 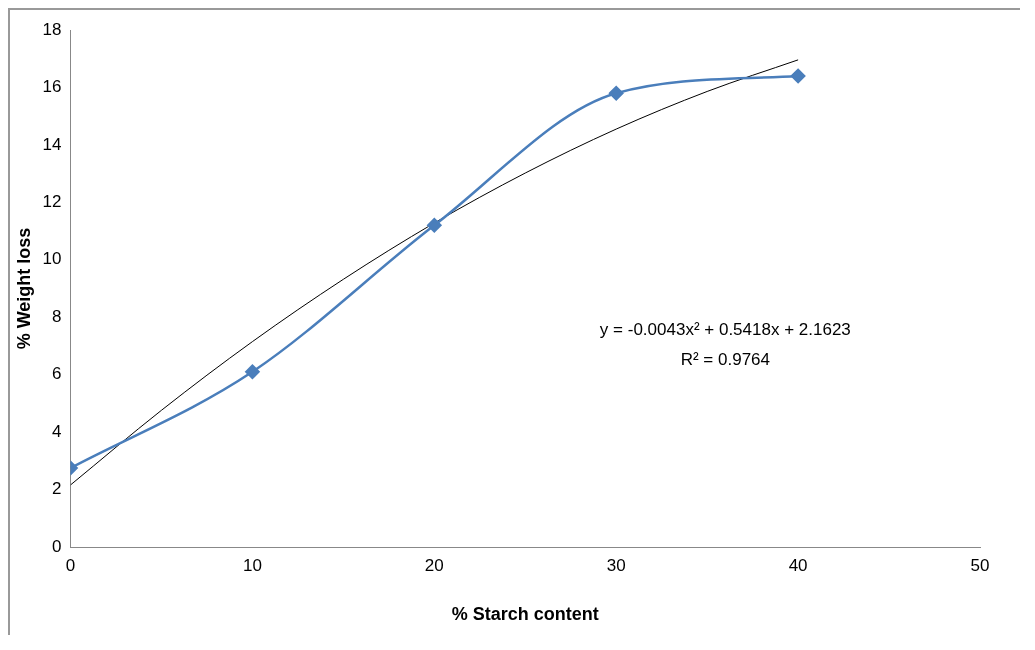 What do you see at coordinates (434, 565) in the screenshot?
I see `x-tick-label: 20` at bounding box center [434, 565].